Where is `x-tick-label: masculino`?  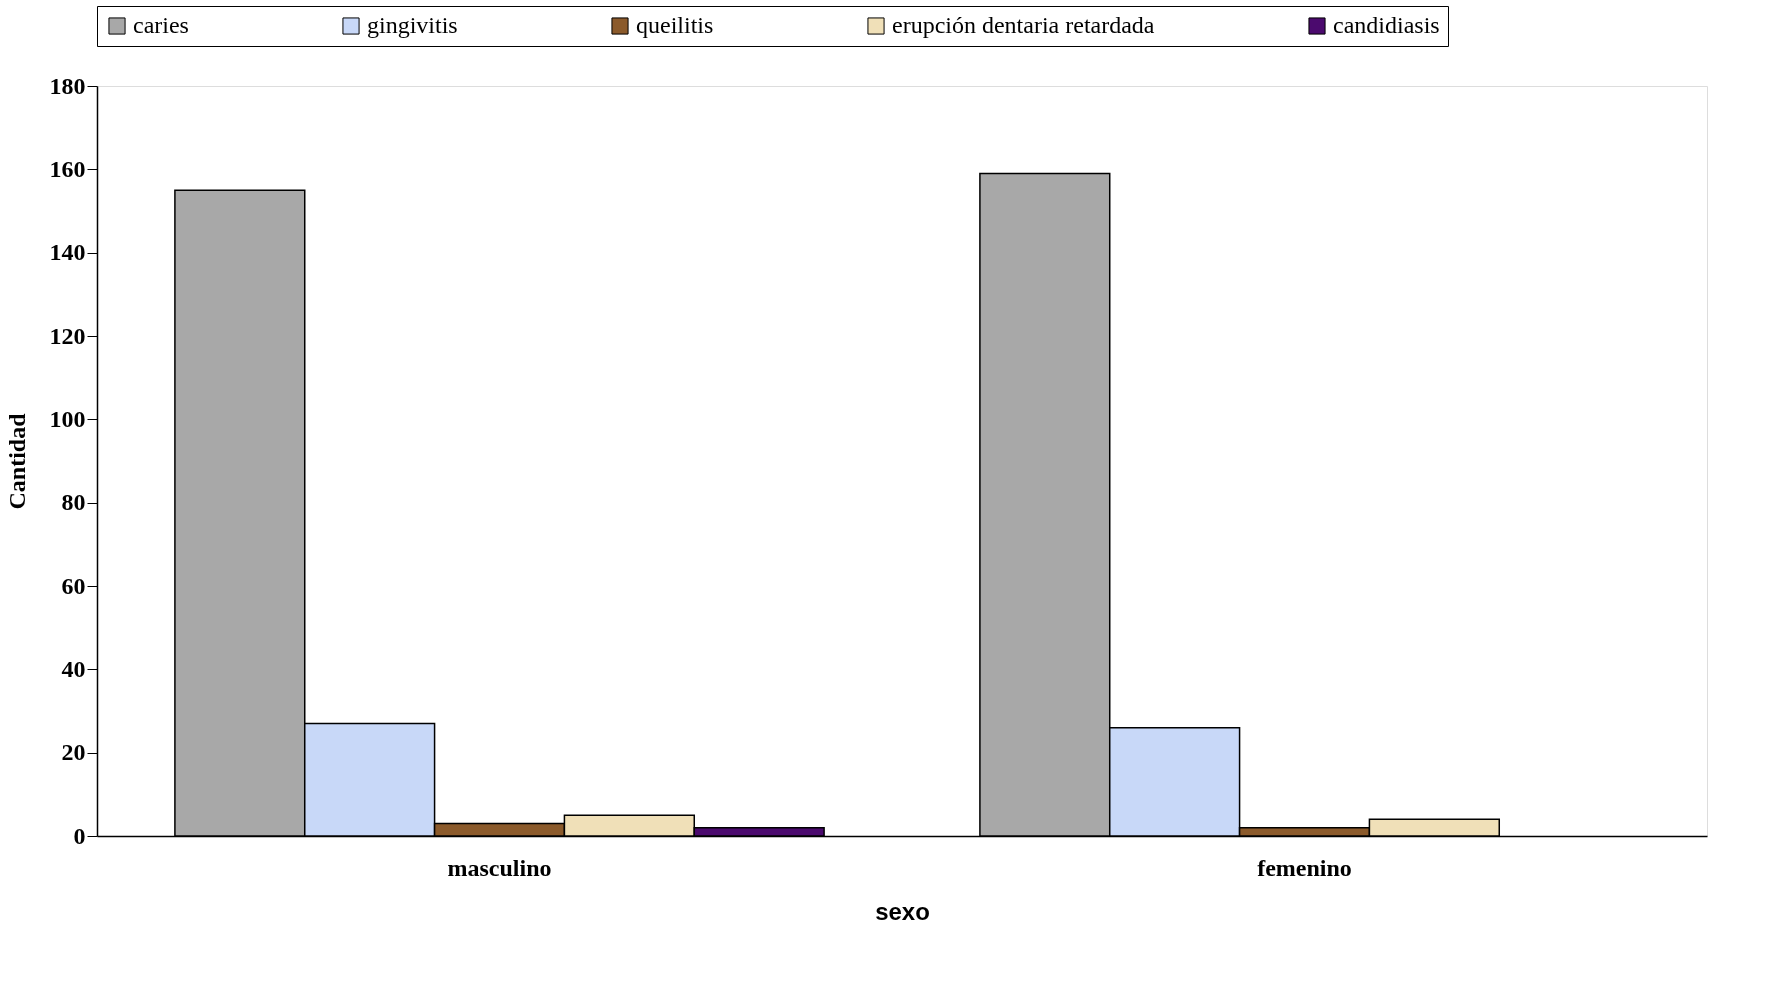 x-tick-label: masculino is located at coordinates (499, 867).